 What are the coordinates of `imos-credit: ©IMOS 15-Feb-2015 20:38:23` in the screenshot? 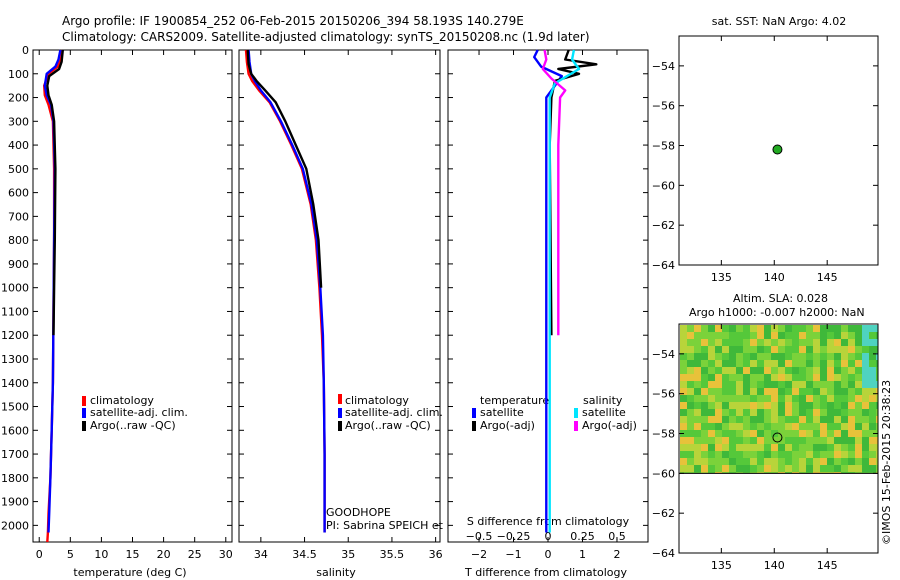 It's located at (886, 462).